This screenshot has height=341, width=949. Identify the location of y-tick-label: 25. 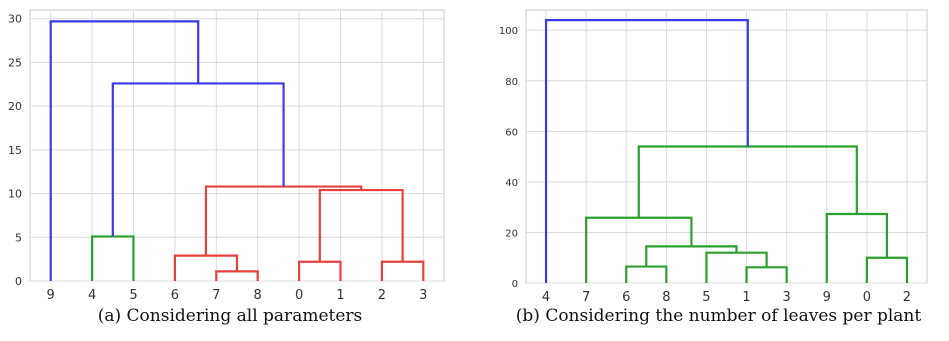
(15, 62).